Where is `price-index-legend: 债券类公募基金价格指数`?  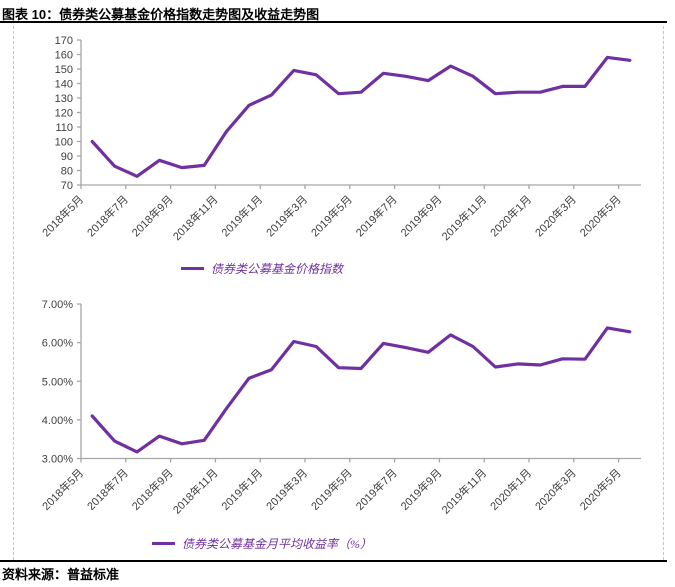 price-index-legend: 债券类公募基金价格指数 is located at coordinates (262, 268).